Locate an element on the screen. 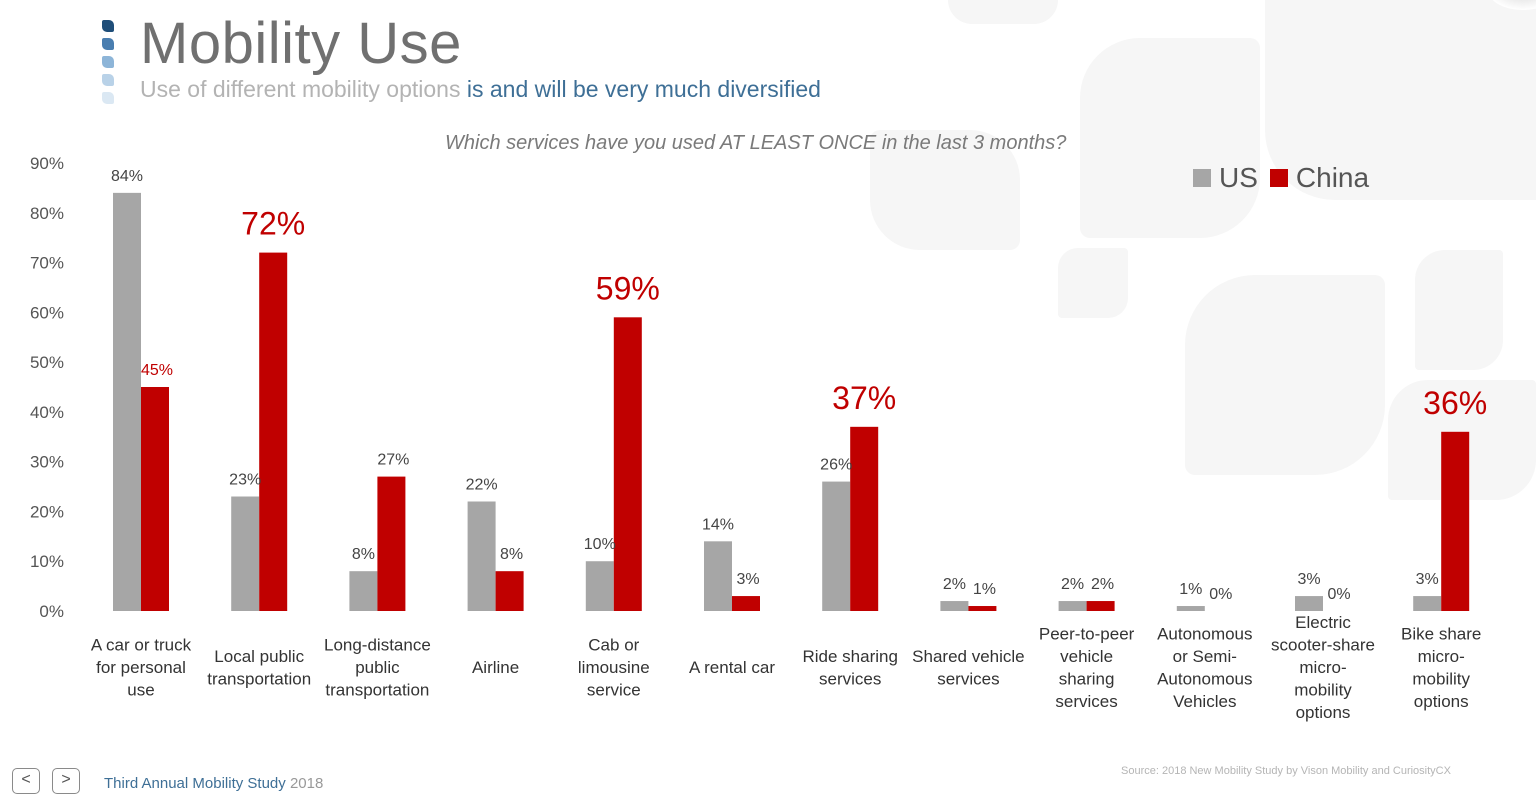 This screenshot has width=1536, height=808. x-category-label: Long-distance public transportation is located at coordinates (377, 668).